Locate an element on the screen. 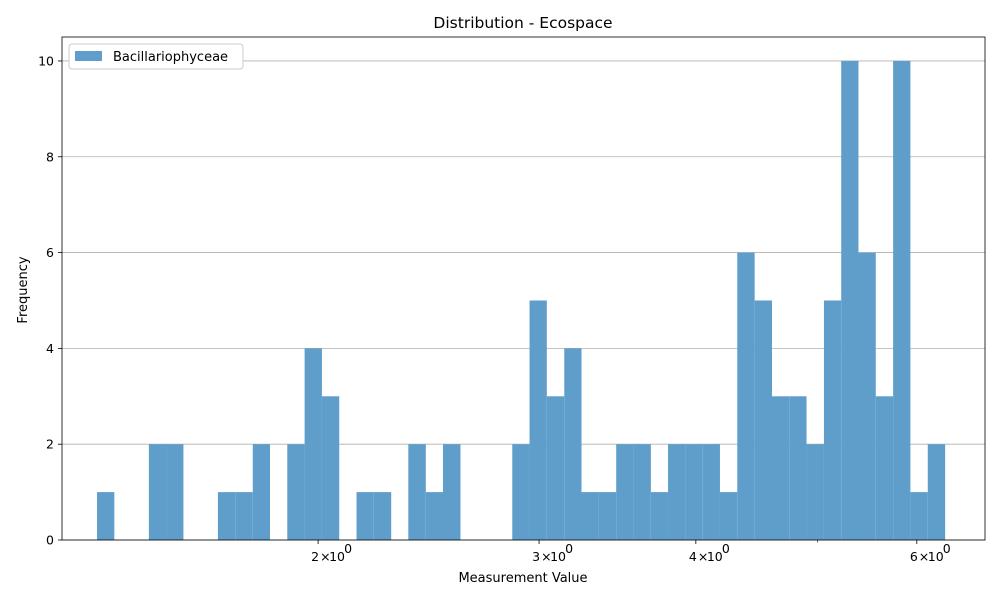 The height and width of the screenshot is (600, 1000). chart-title: Distribution - Ecospace is located at coordinates (522, 23).